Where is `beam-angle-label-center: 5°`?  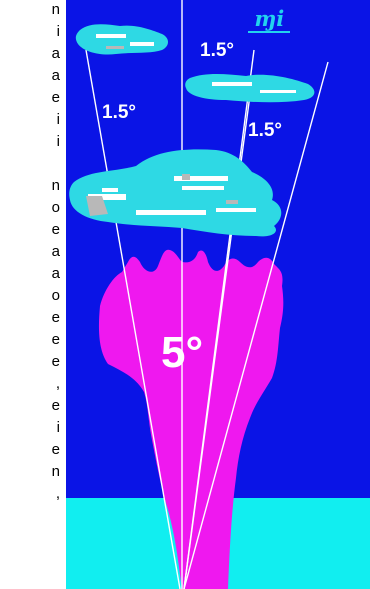 beam-angle-label-center: 5° is located at coordinates (182, 352).